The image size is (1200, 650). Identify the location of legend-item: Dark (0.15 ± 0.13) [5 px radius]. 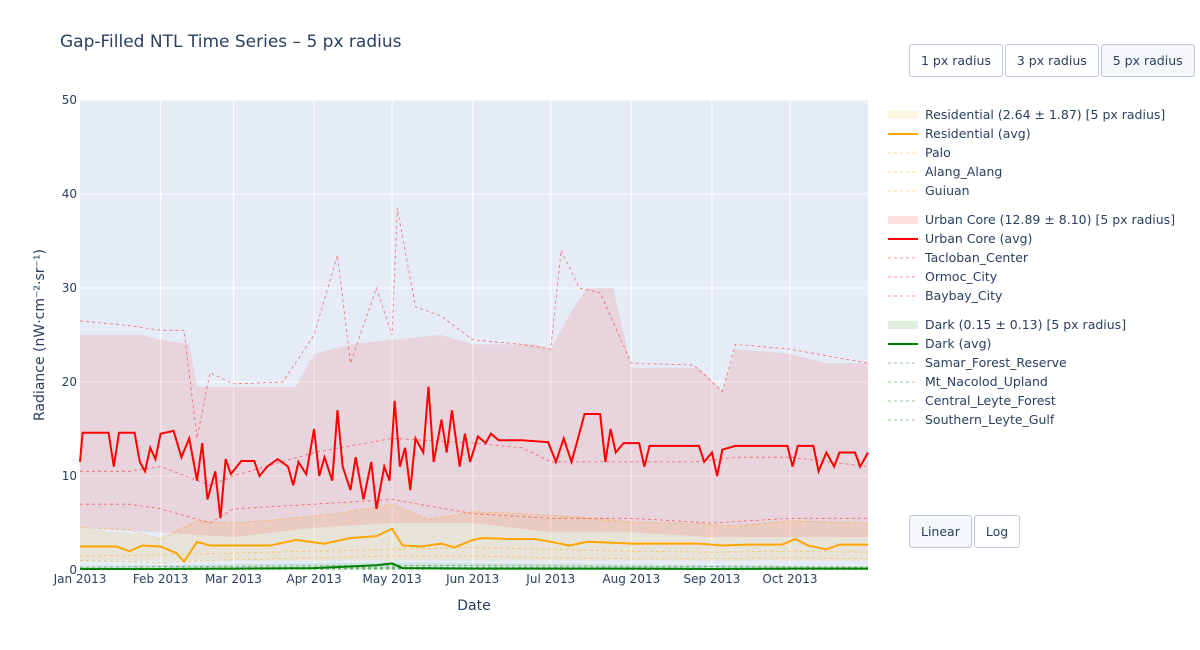
(1031, 324).